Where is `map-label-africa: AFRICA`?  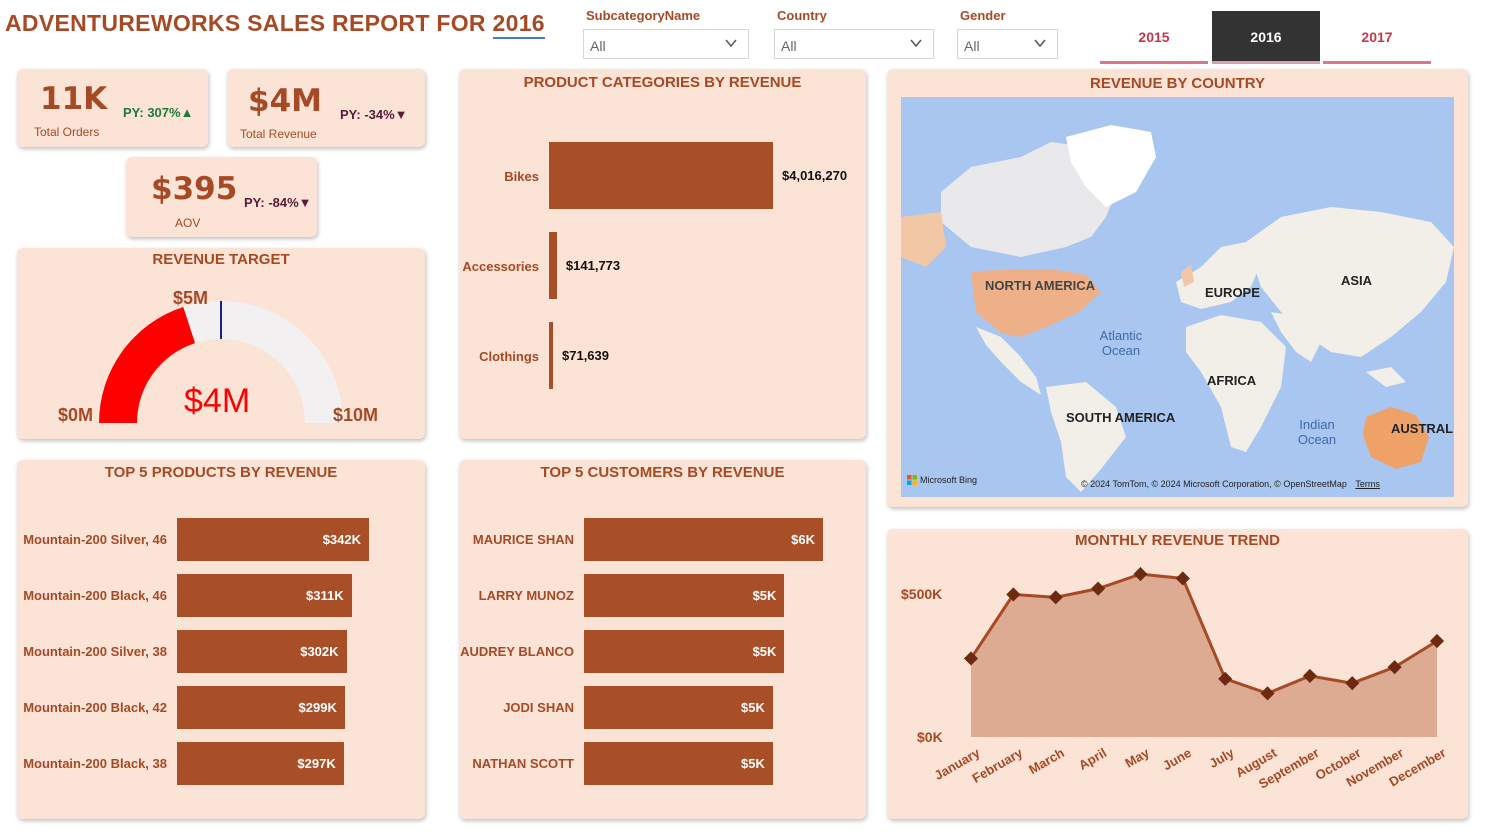 map-label-africa: AFRICA is located at coordinates (1232, 380).